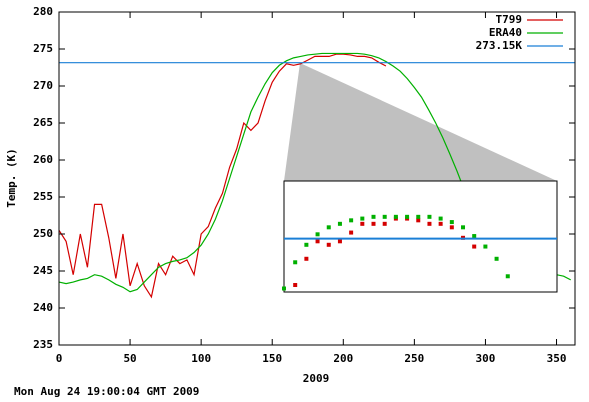  I want to click on y-tick-label: 275, so click(43, 48).